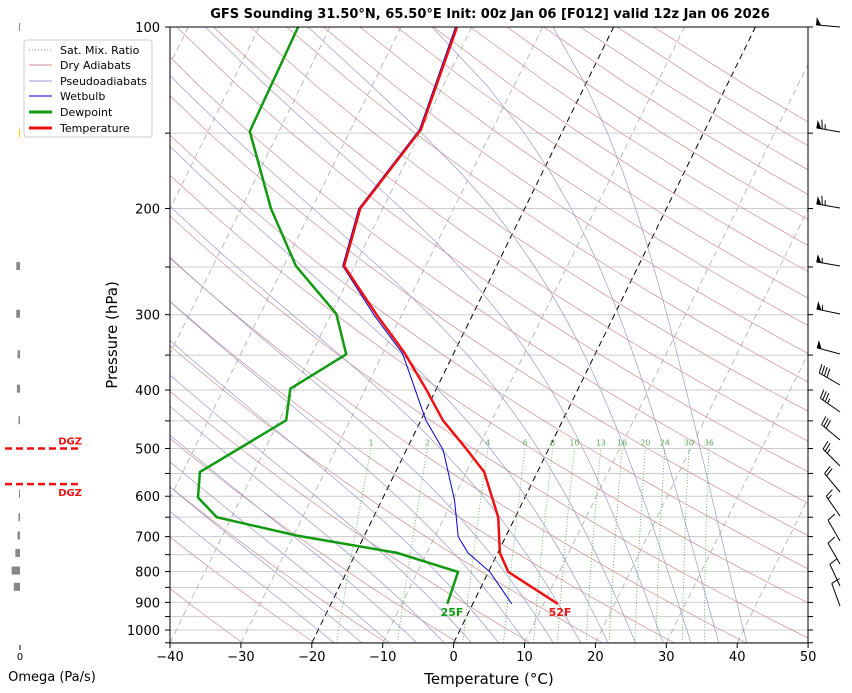 The height and width of the screenshot is (693, 852). What do you see at coordinates (147, 603) in the screenshot?
I see `y-tick-label: 900` at bounding box center [147, 603].